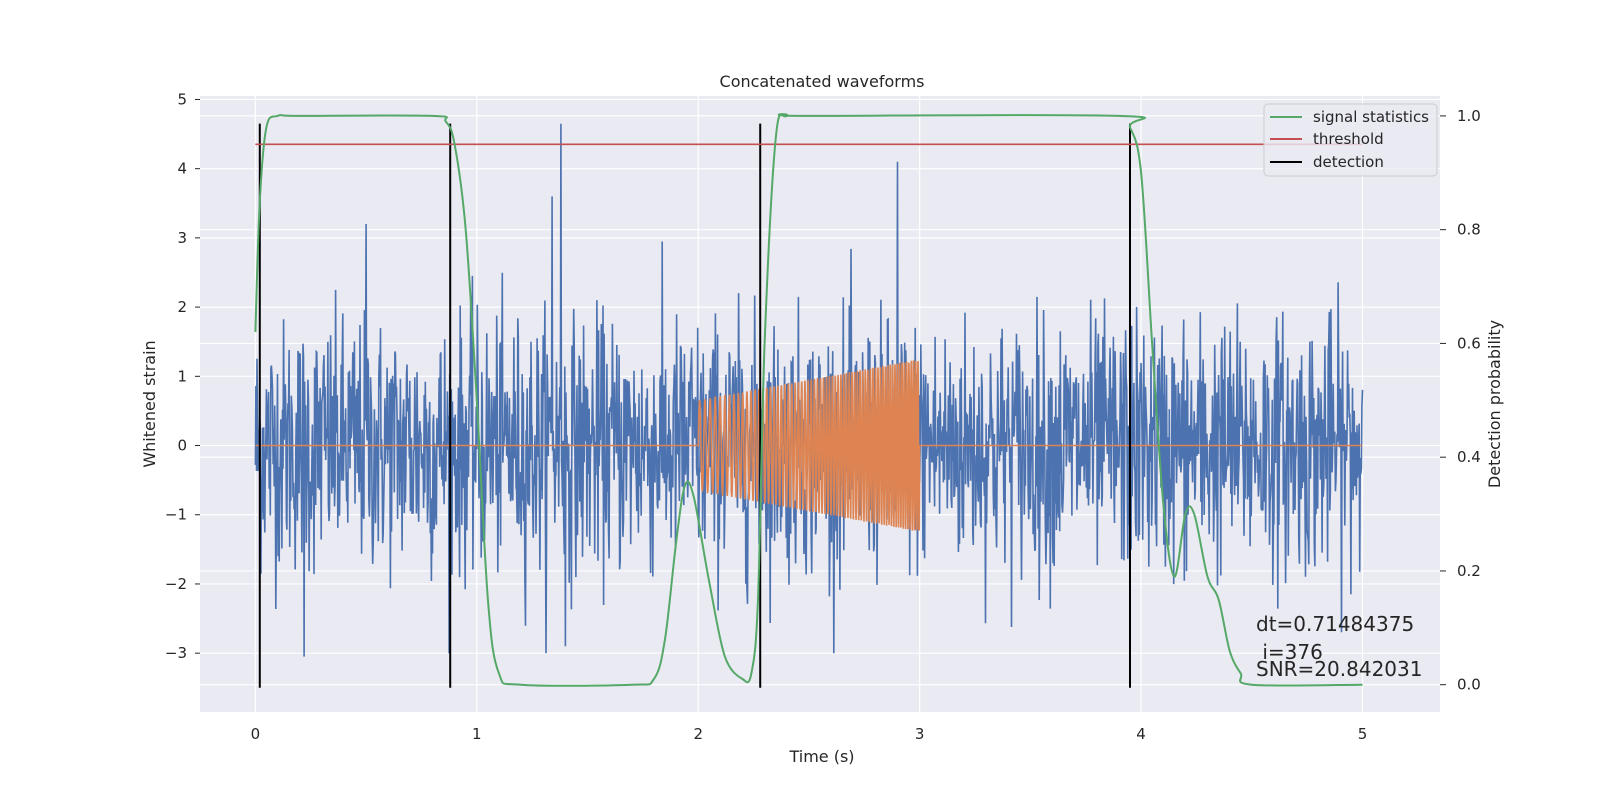 This screenshot has height=800, width=1600. What do you see at coordinates (176, 515) in the screenshot?
I see `y-tick-label: −1` at bounding box center [176, 515].